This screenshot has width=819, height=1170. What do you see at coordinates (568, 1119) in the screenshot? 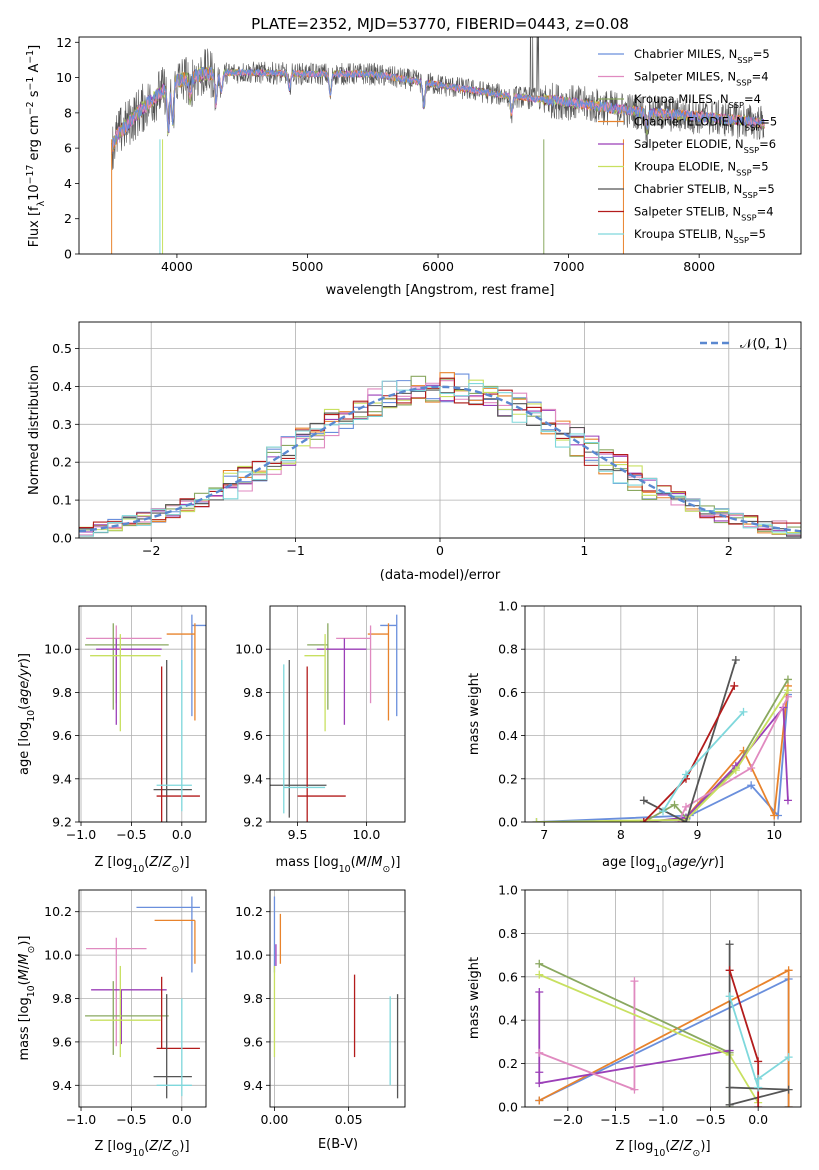
I see `x-tick-label: −2.0` at bounding box center [568, 1119].